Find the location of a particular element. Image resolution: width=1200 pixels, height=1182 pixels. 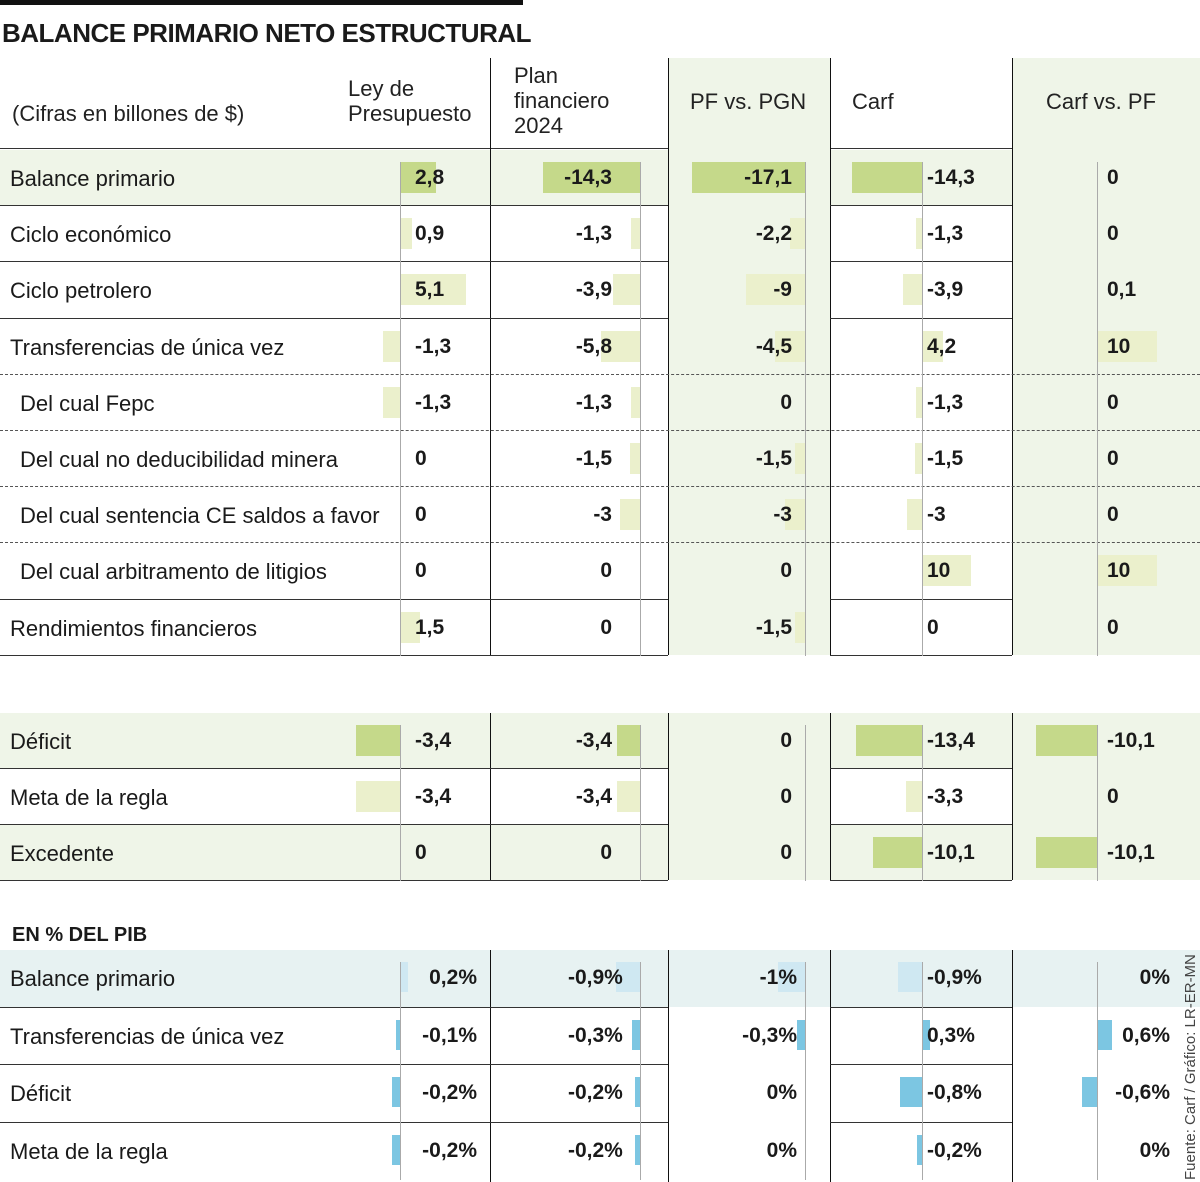

chart-title: BALANCE PRIMARIO NETO ESTRUCTURAL is located at coordinates (267, 33).